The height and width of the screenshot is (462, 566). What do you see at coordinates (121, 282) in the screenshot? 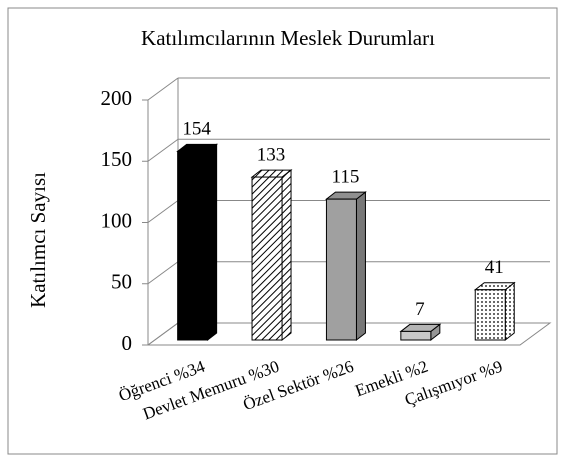
I see `y-tick-label: 50` at bounding box center [121, 282].